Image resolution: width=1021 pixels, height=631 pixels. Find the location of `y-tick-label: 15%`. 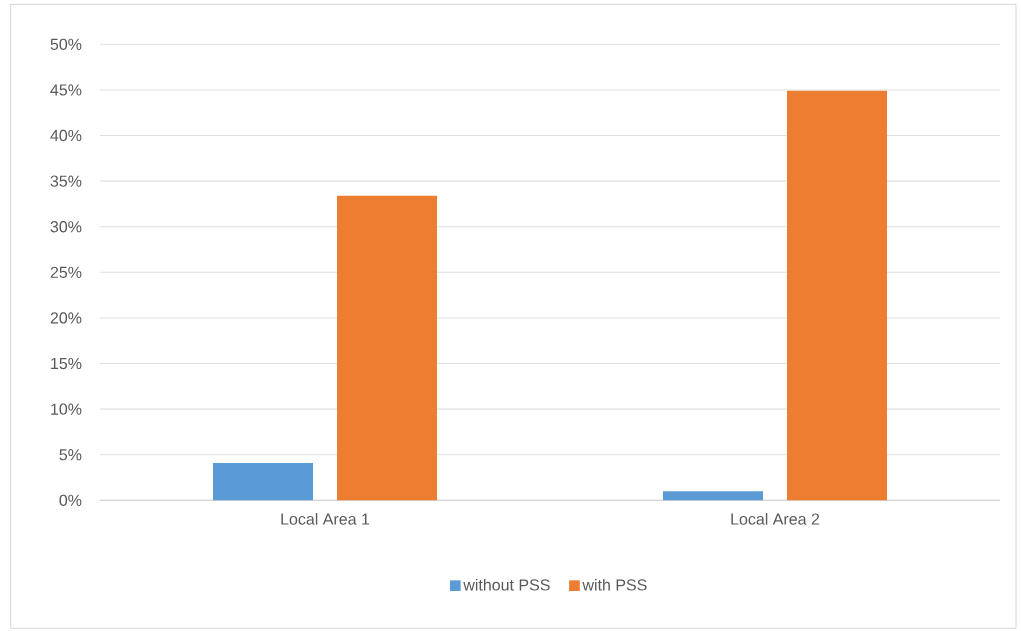

y-tick-label: 15% is located at coordinates (66, 363).